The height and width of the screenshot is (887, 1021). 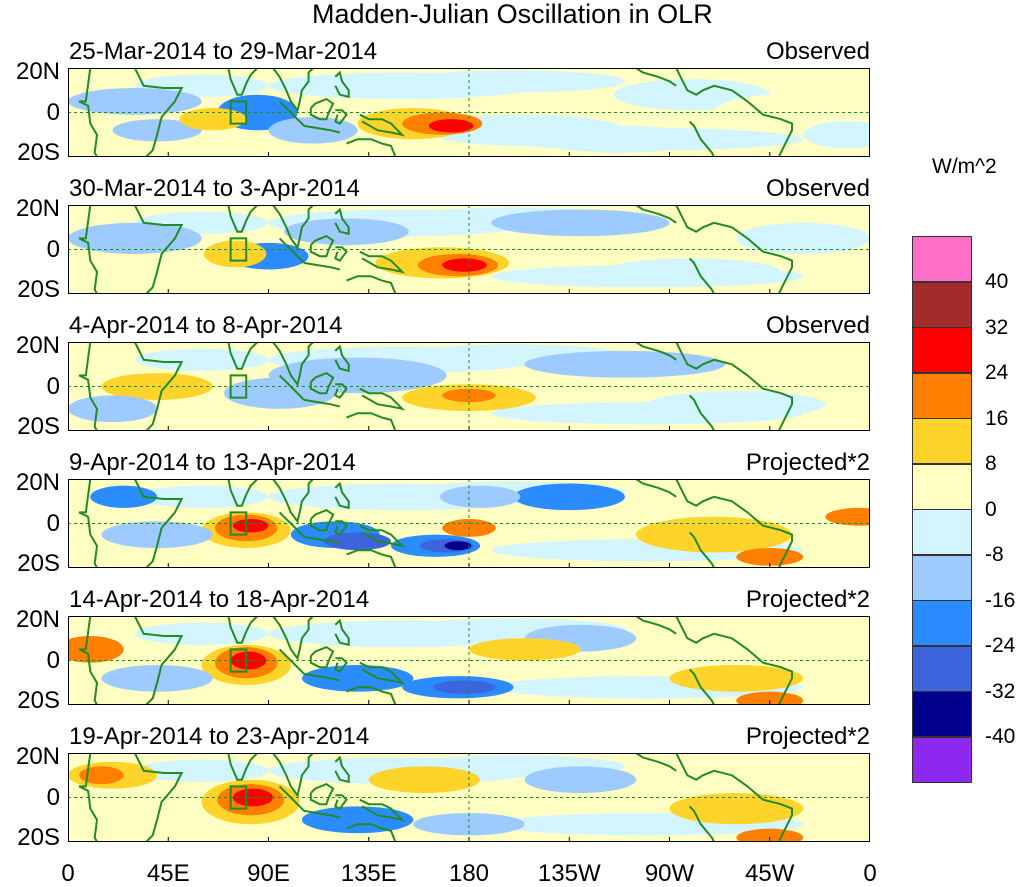 What do you see at coordinates (168, 873) in the screenshot?
I see `longitude-tick-label: 45E` at bounding box center [168, 873].